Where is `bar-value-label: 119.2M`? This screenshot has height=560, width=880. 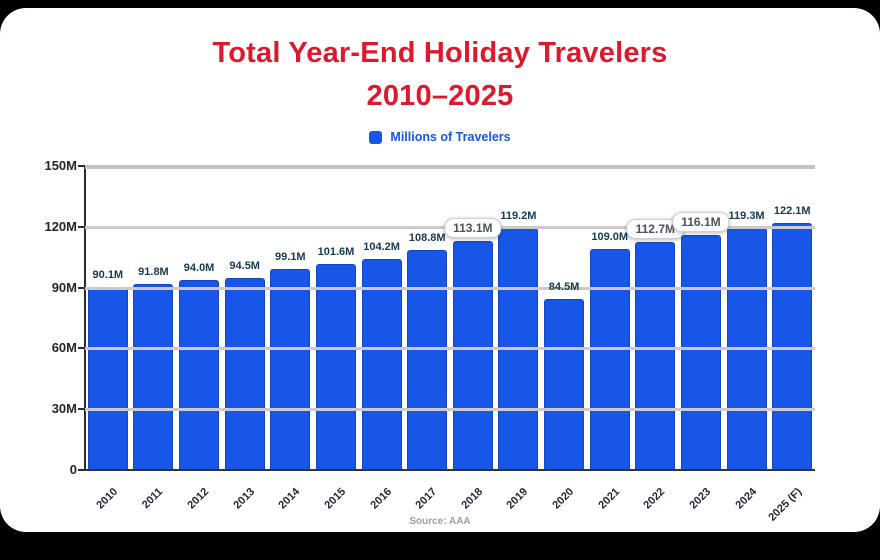 bar-value-label: 119.2M is located at coordinates (518, 216).